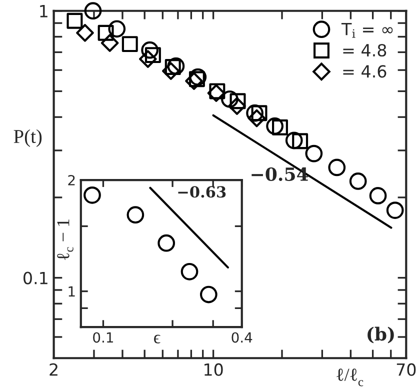 Image resolution: width=417 pixels, height=388 pixels. What do you see at coordinates (213, 369) in the screenshot?
I see `x-tick-label: 10` at bounding box center [213, 369].